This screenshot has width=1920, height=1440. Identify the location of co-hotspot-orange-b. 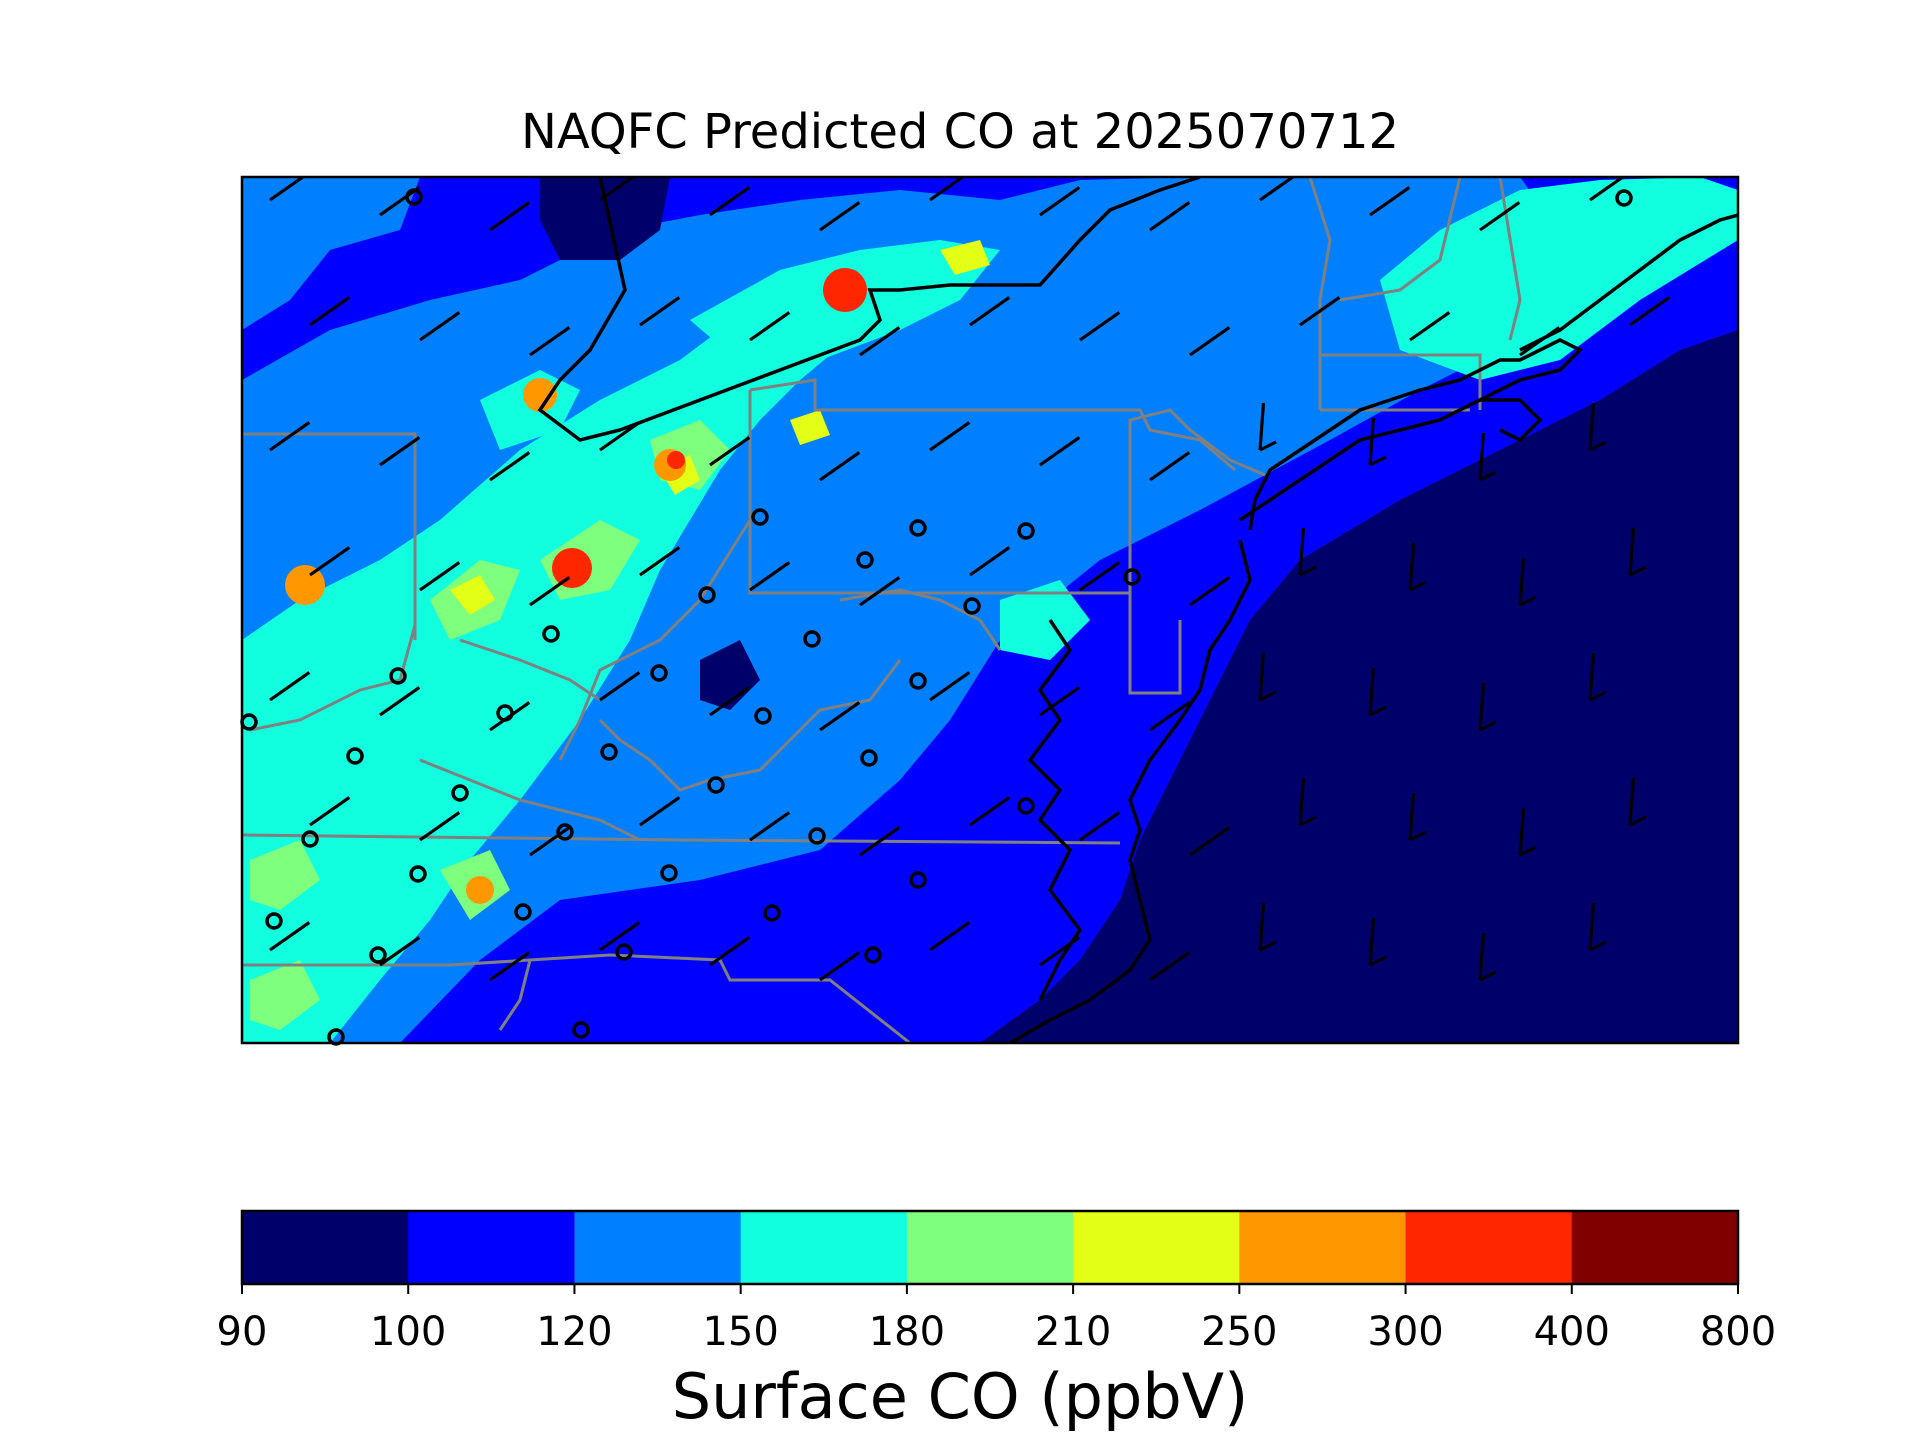
(540, 395).